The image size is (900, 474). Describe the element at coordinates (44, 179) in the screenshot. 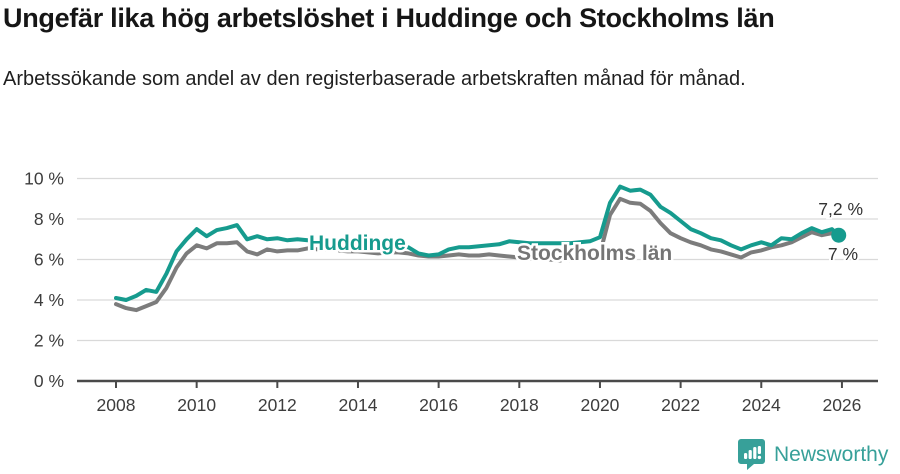

I see `y-tick-label: 10 %` at that location.